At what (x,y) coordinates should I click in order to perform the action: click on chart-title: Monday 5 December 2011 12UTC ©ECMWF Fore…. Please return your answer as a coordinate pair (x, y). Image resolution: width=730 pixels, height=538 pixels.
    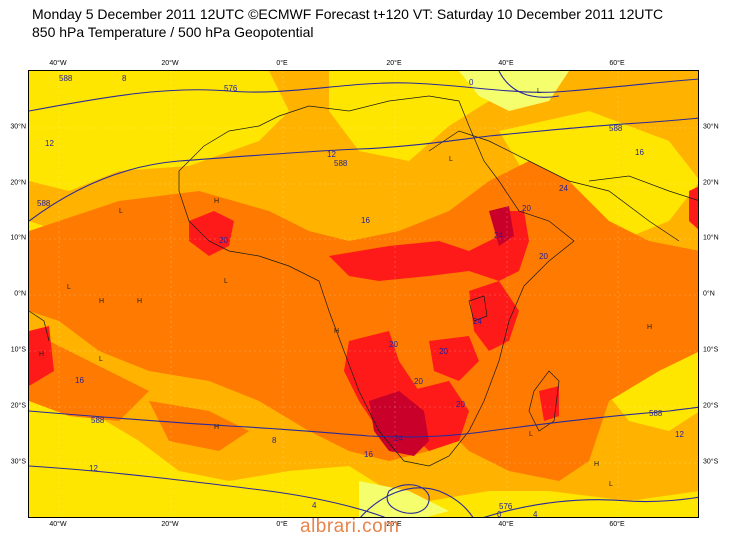
    Looking at the image, I should click on (347, 23).